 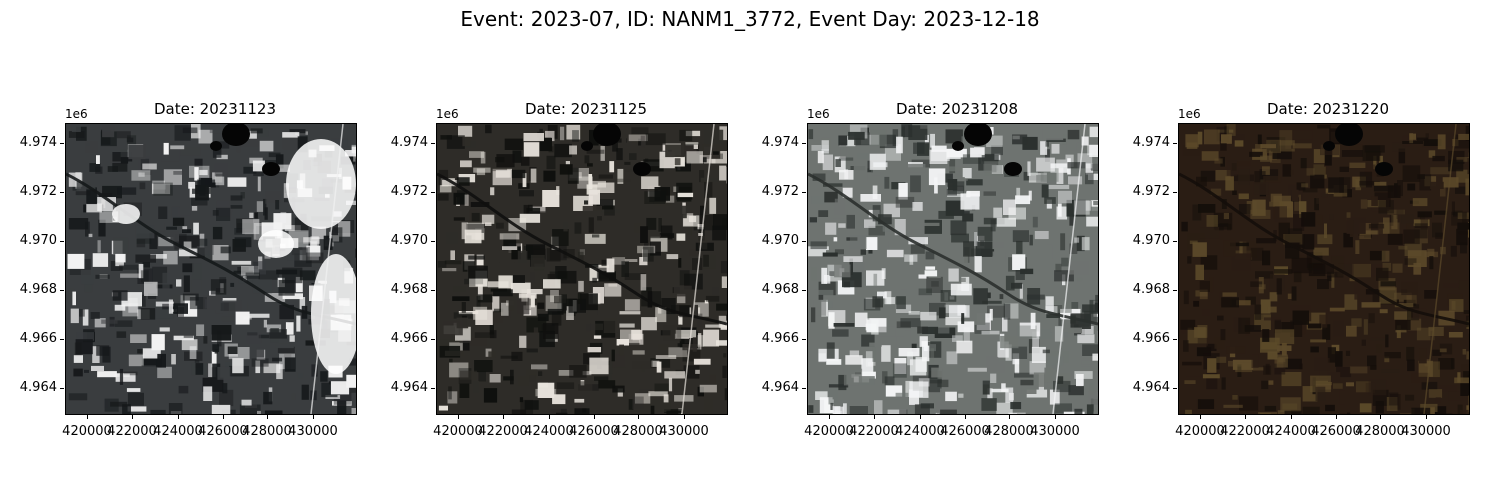 I want to click on subplot-title: Date: 20231123, so click(x=215, y=109).